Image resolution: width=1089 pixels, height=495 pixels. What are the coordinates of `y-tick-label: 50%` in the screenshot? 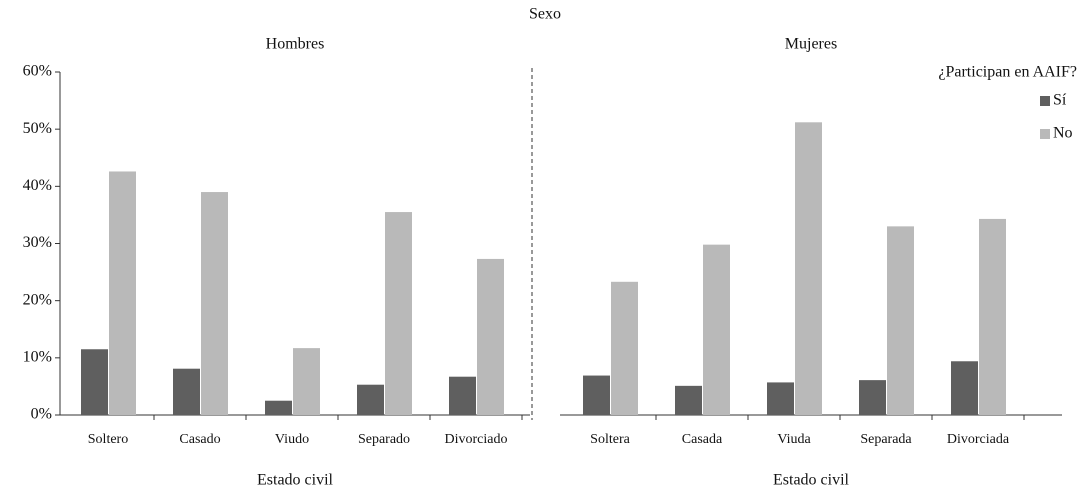 It's located at (37, 128).